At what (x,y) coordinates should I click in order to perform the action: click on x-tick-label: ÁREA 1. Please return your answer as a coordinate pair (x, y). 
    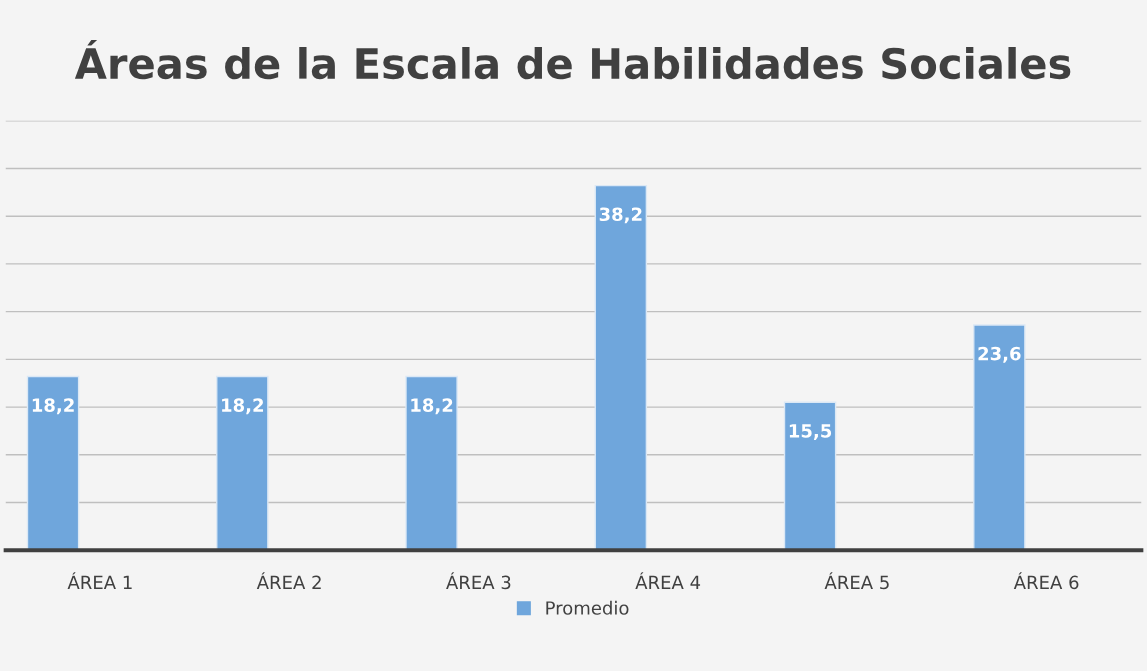
    Looking at the image, I should click on (99, 580).